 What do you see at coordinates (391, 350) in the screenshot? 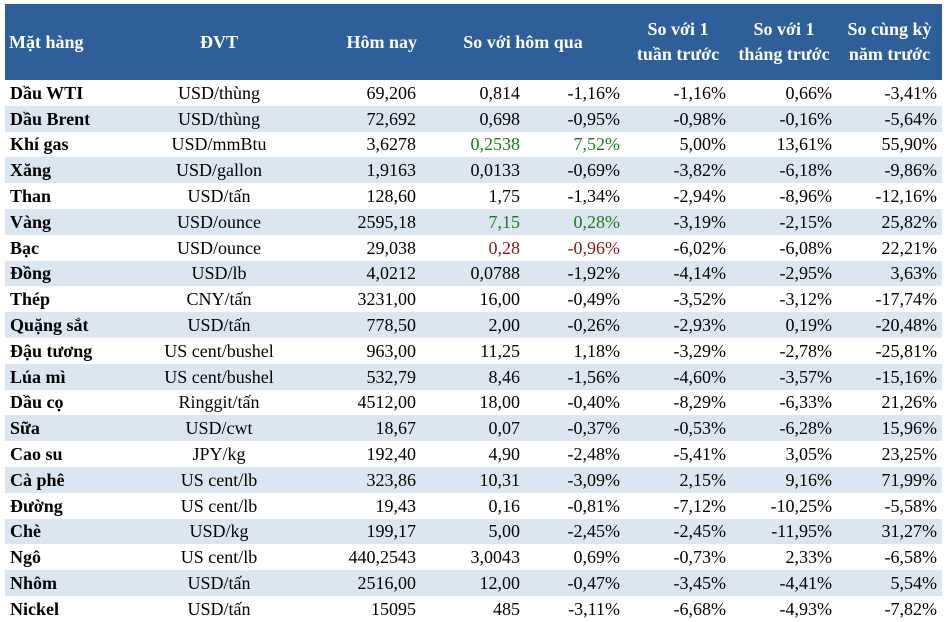
I see `today-price-cell: 963,00` at bounding box center [391, 350].